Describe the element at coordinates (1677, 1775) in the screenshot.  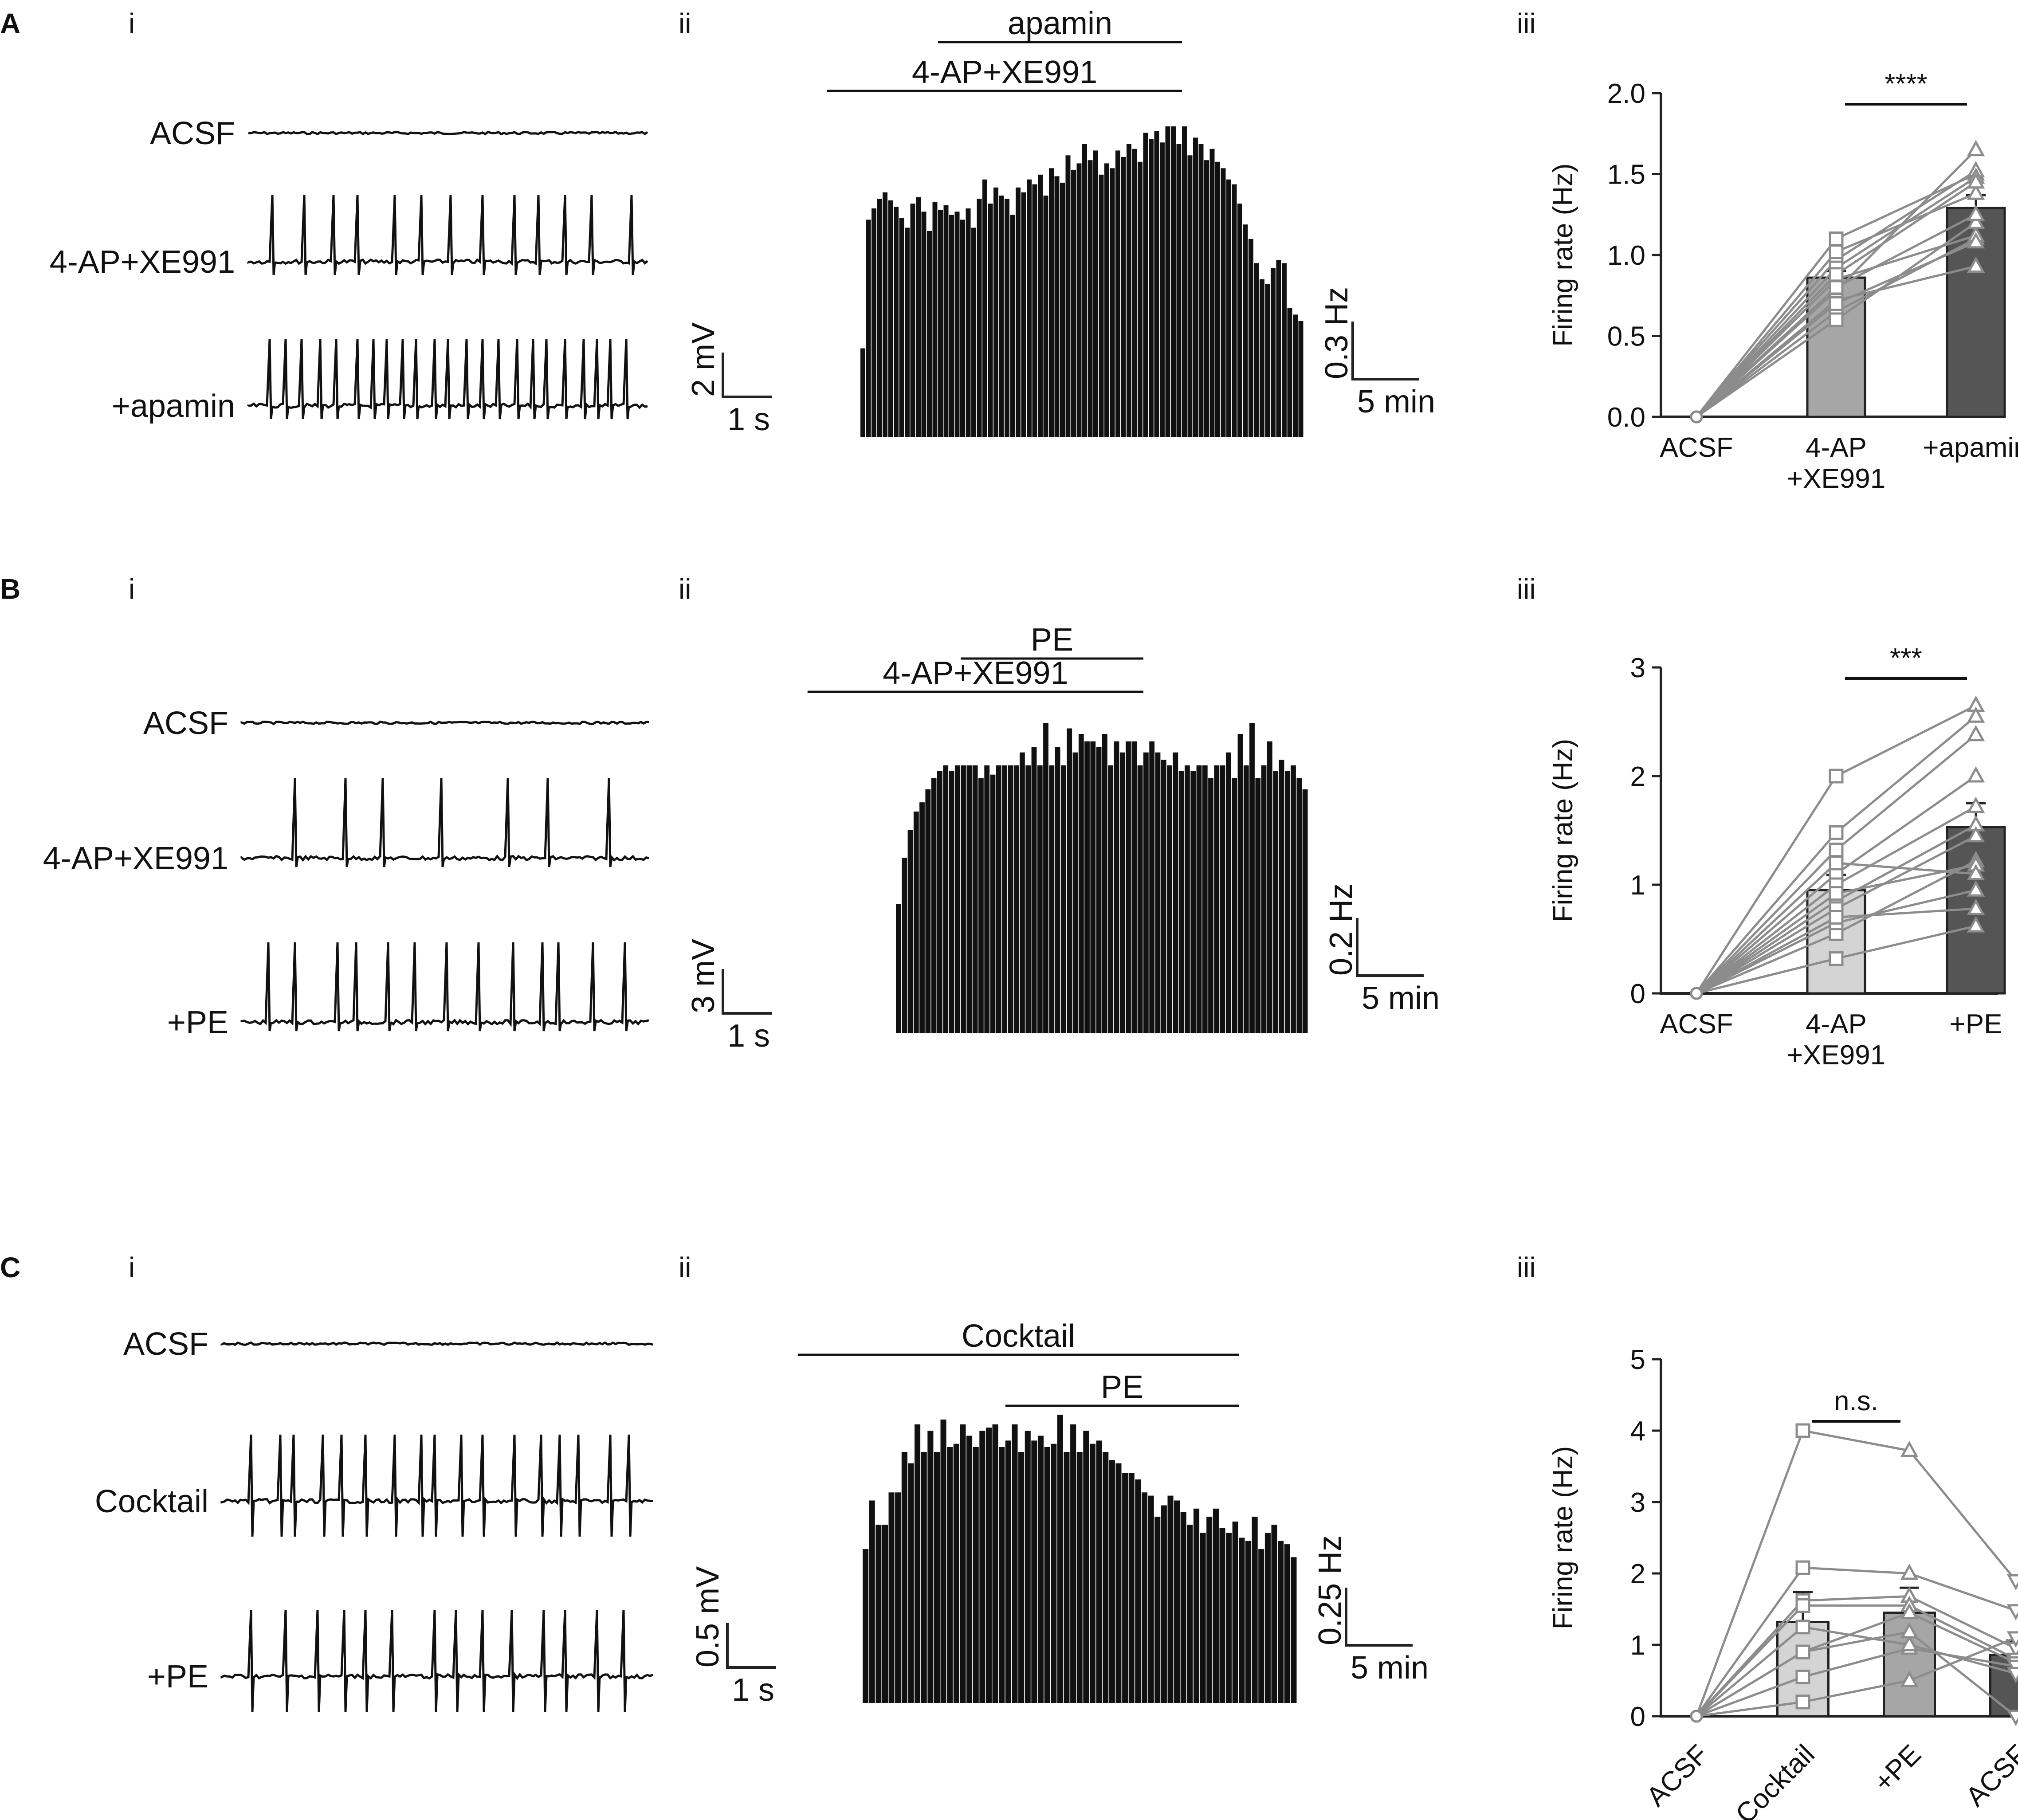
I see `x-category-label: ACSF` at that location.